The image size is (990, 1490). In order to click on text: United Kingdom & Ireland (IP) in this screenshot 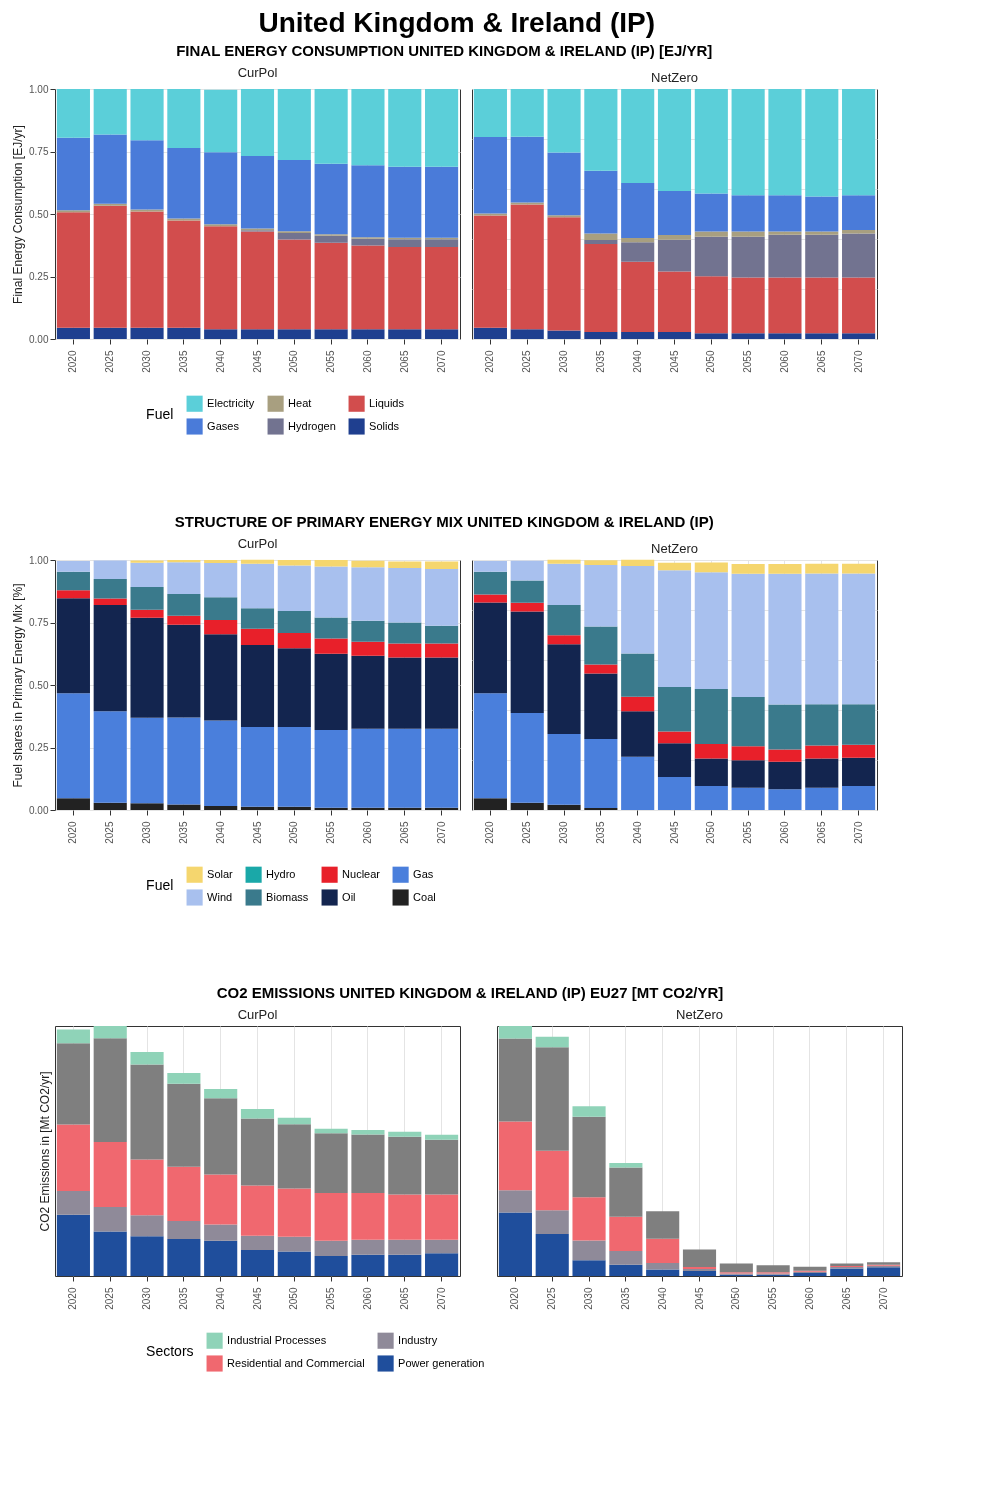, I will do `click(457, 22)`.